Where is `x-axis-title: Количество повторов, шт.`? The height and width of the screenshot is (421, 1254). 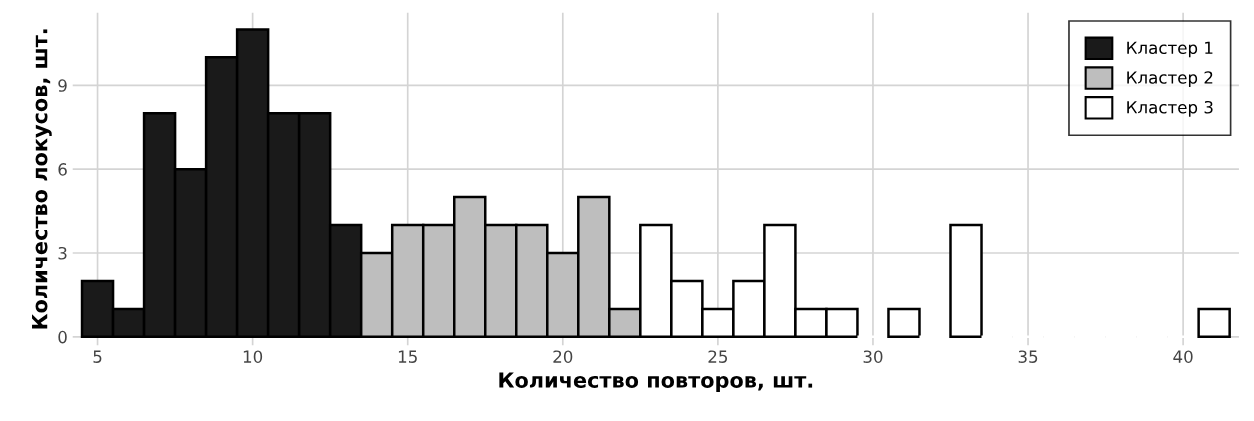
x-axis-title: Количество повторов, шт. is located at coordinates (656, 382).